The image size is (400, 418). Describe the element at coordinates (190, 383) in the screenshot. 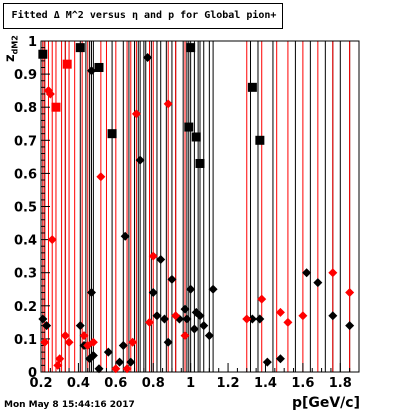

I see `x-tick-label: 1` at that location.